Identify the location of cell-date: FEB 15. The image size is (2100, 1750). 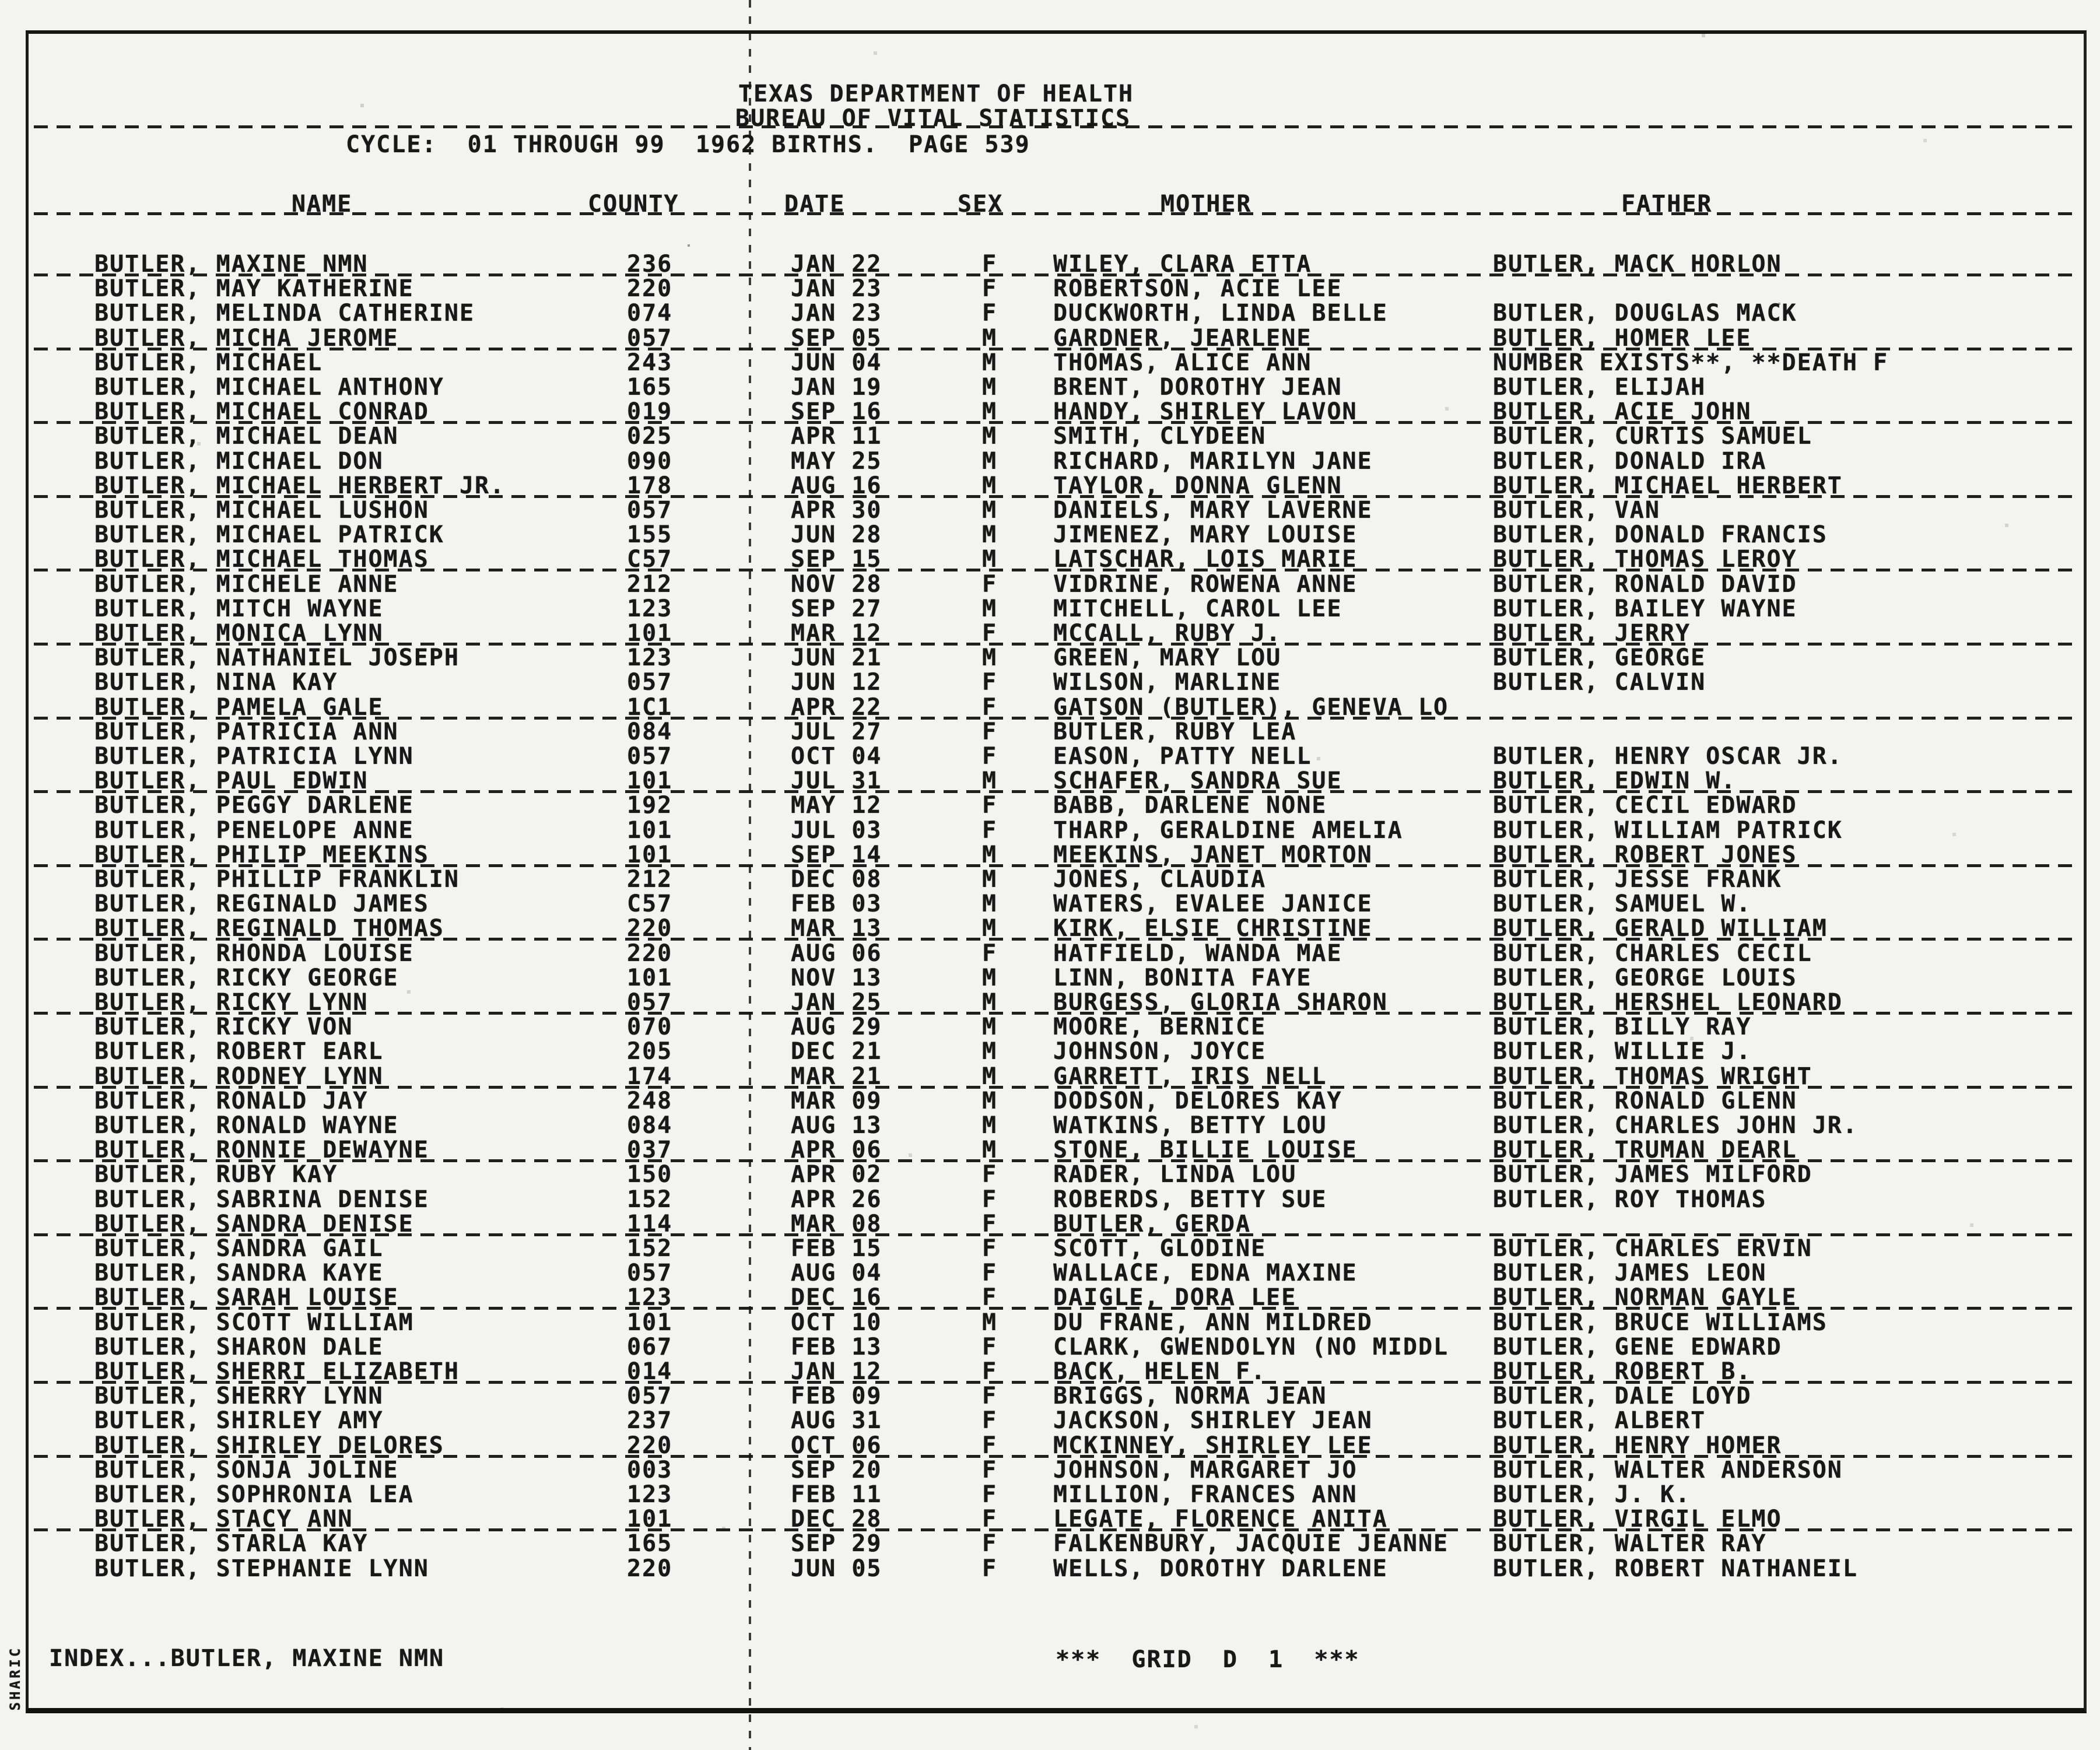
(836, 1249).